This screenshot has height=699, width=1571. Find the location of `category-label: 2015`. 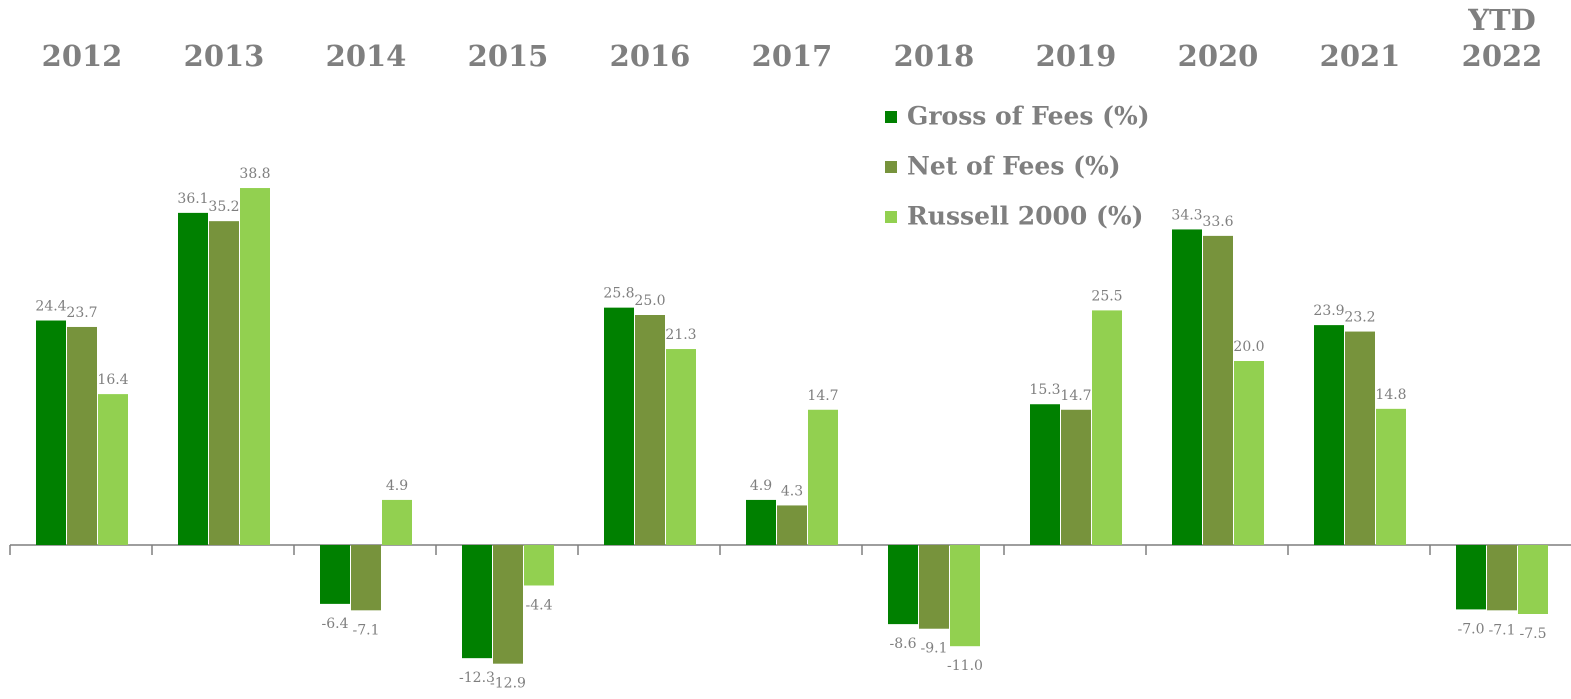

category-label: 2015 is located at coordinates (508, 56).